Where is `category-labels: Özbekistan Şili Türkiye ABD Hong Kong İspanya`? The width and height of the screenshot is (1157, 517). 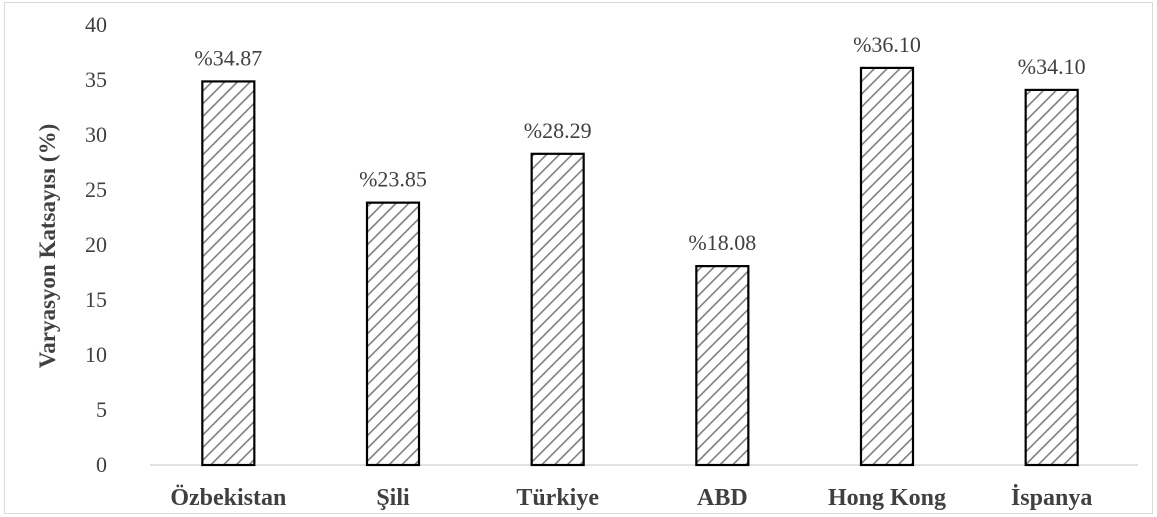 category-labels: Özbekistan Şili Türkiye ABD Hong Kong İspanya is located at coordinates (631, 498).